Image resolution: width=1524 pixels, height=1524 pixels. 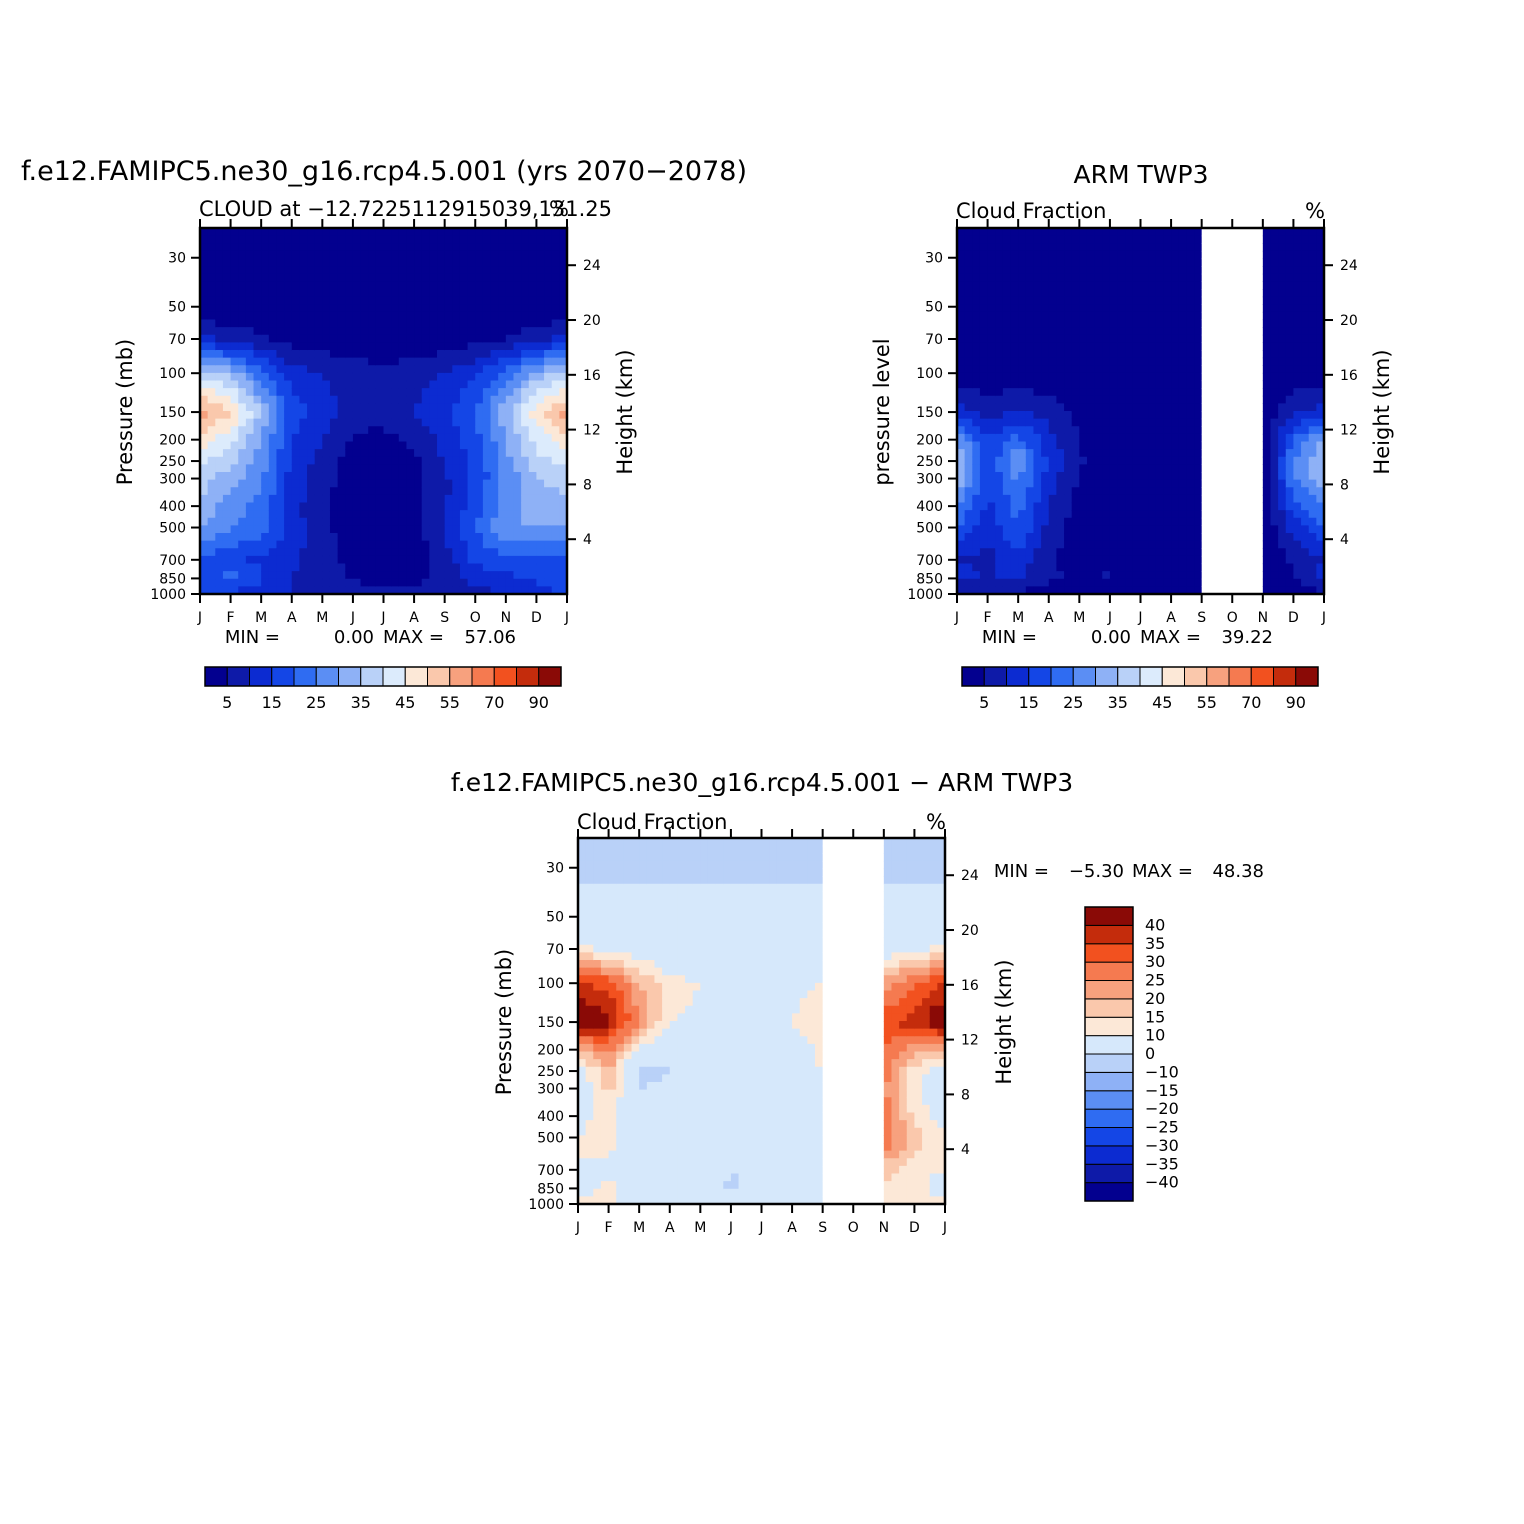 I want to click on panel1-units: %, so click(x=559, y=209).